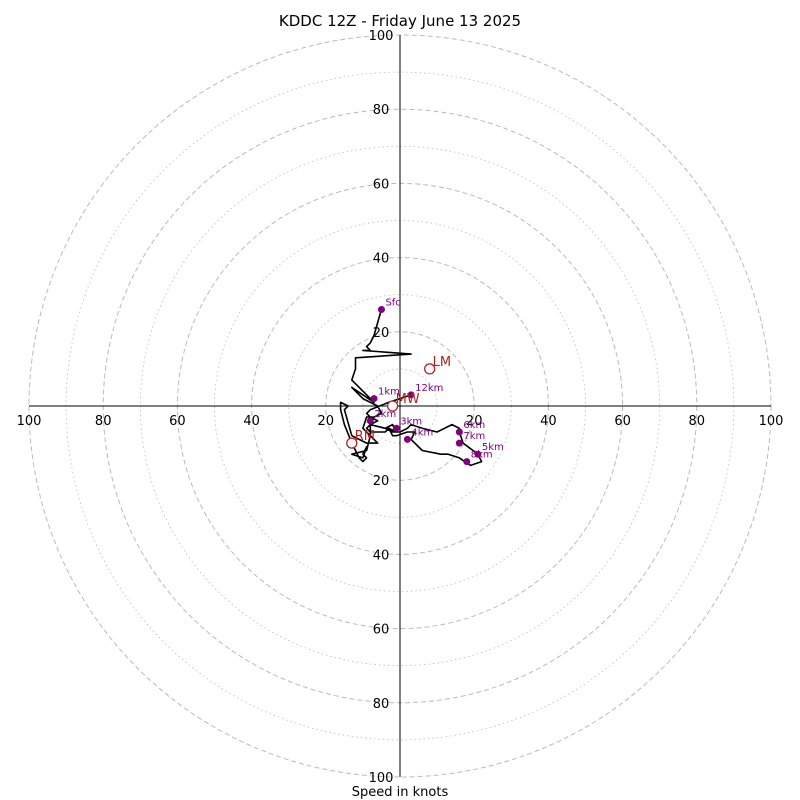 This screenshot has height=800, width=800. What do you see at coordinates (392, 303) in the screenshot?
I see `height-marker-label: Sfc` at bounding box center [392, 303].